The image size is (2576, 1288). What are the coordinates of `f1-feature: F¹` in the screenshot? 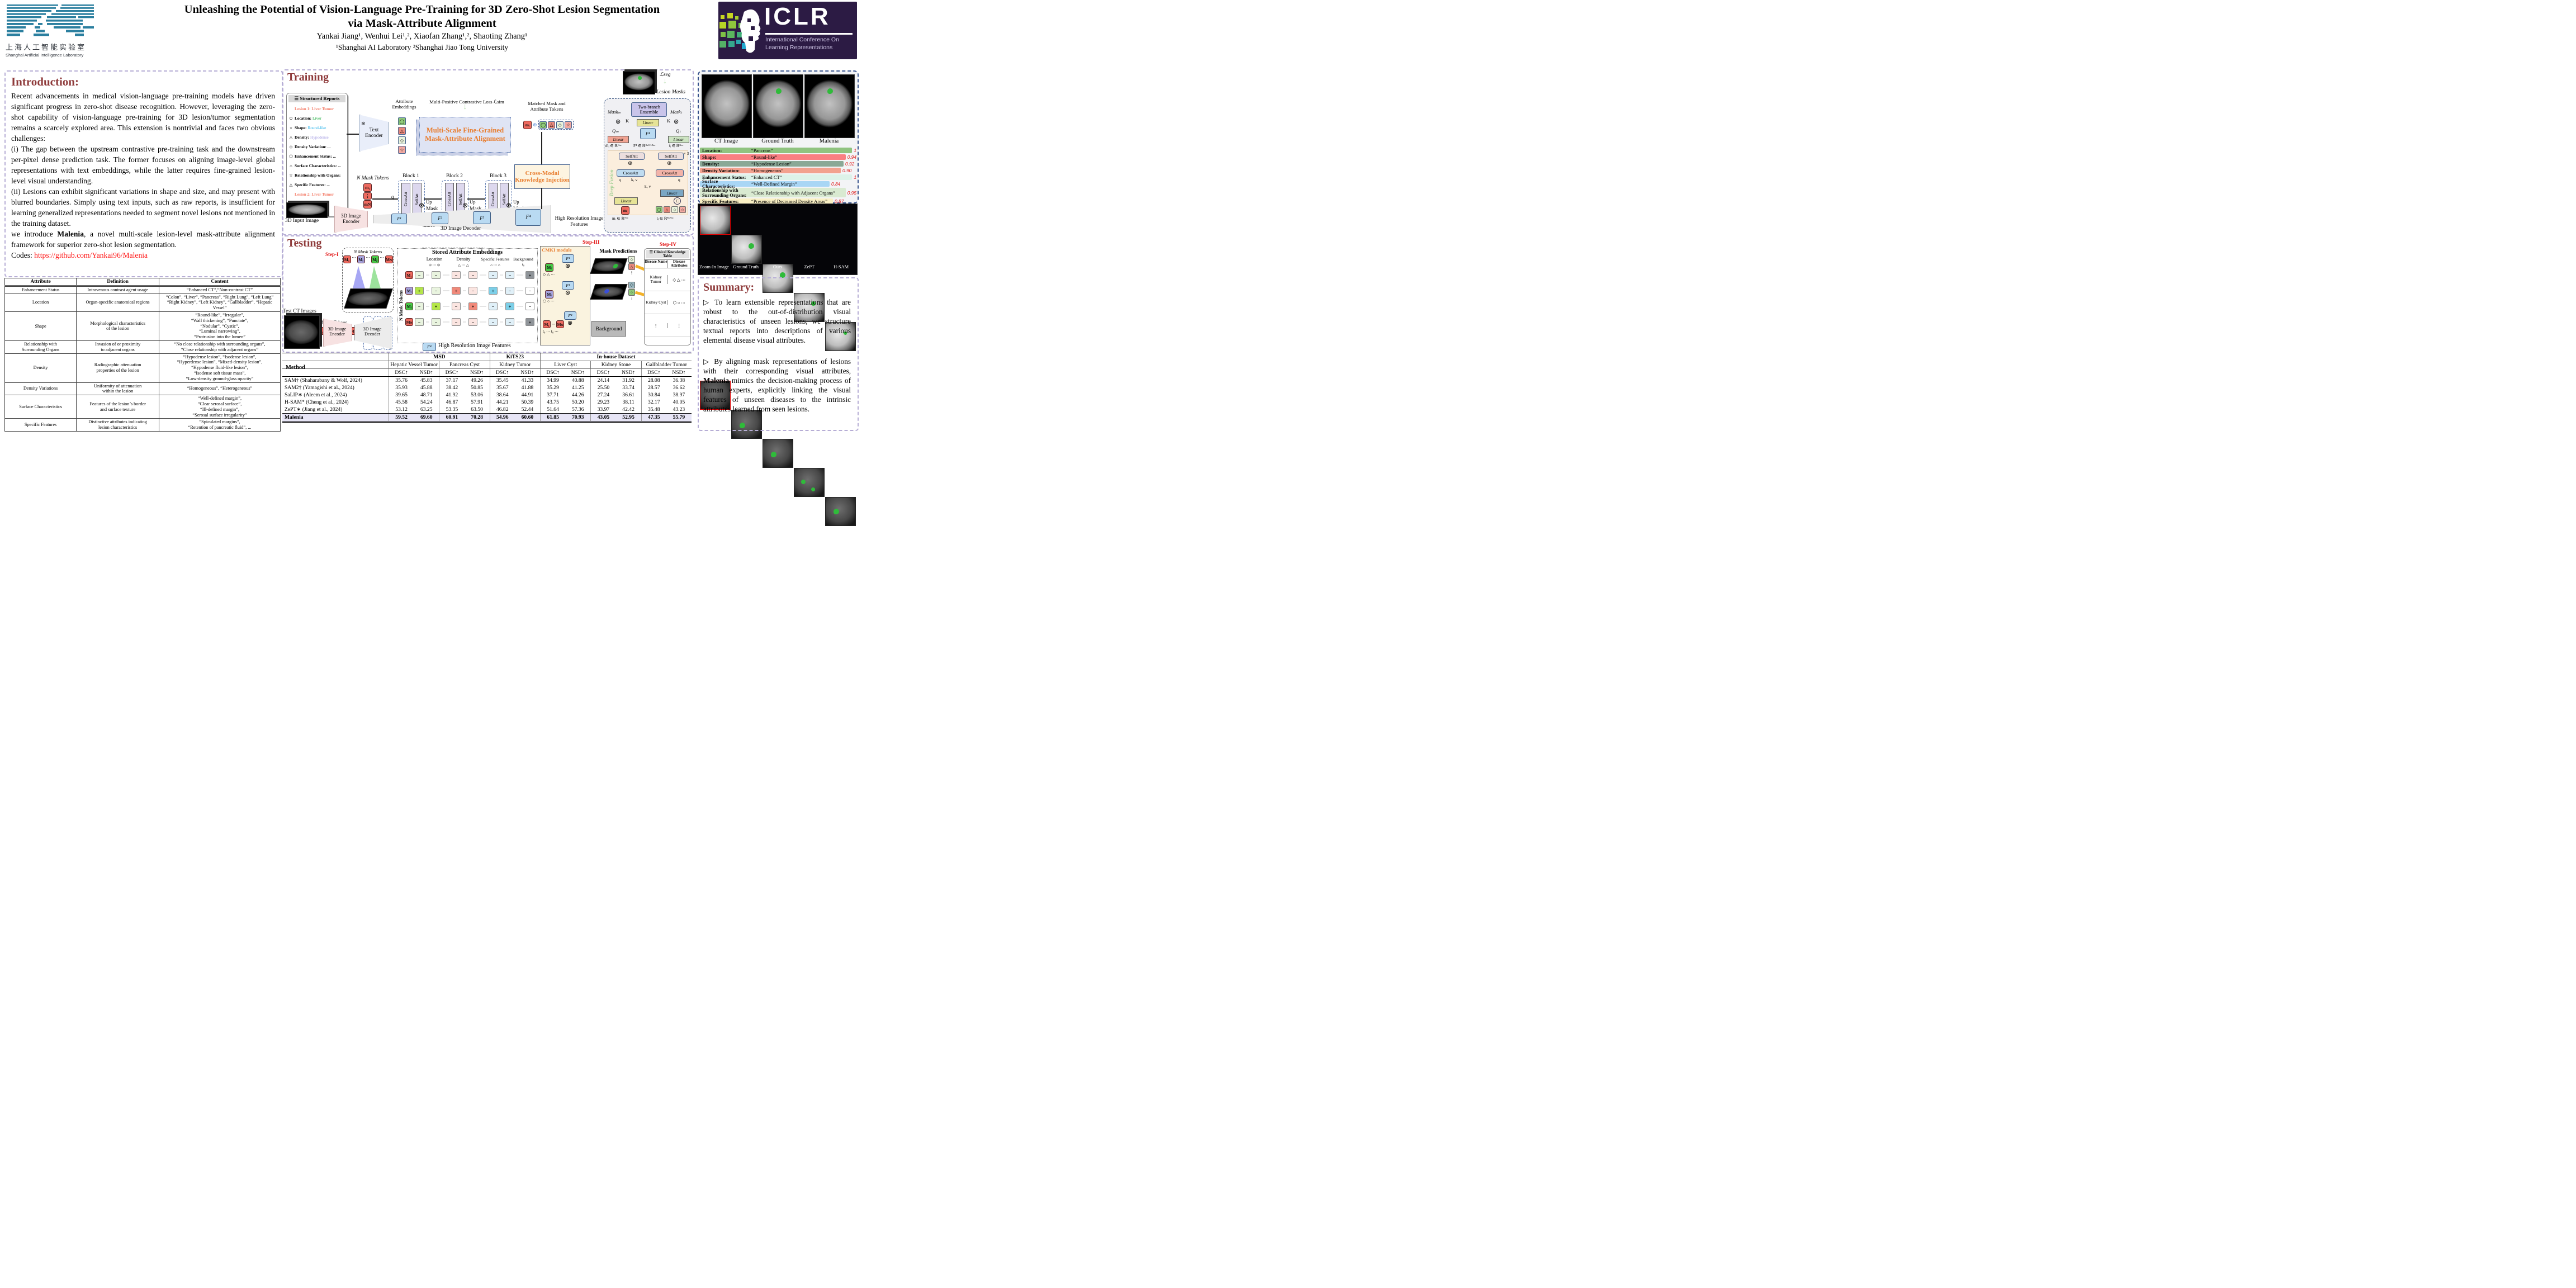 It's located at (399, 219).